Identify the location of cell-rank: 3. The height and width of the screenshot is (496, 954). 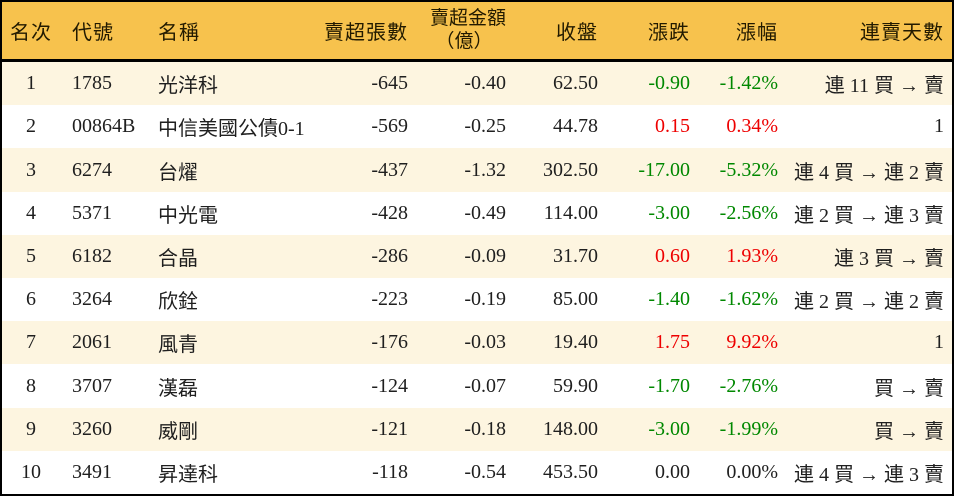
(31, 169).